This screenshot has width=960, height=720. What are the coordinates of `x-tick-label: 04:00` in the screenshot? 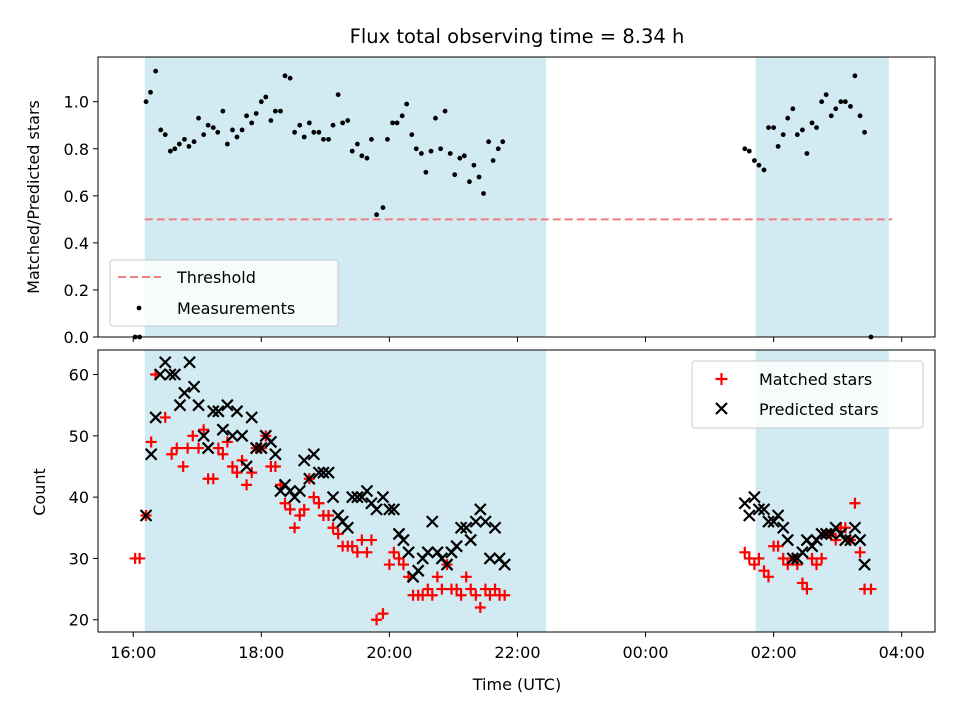 It's located at (902, 652).